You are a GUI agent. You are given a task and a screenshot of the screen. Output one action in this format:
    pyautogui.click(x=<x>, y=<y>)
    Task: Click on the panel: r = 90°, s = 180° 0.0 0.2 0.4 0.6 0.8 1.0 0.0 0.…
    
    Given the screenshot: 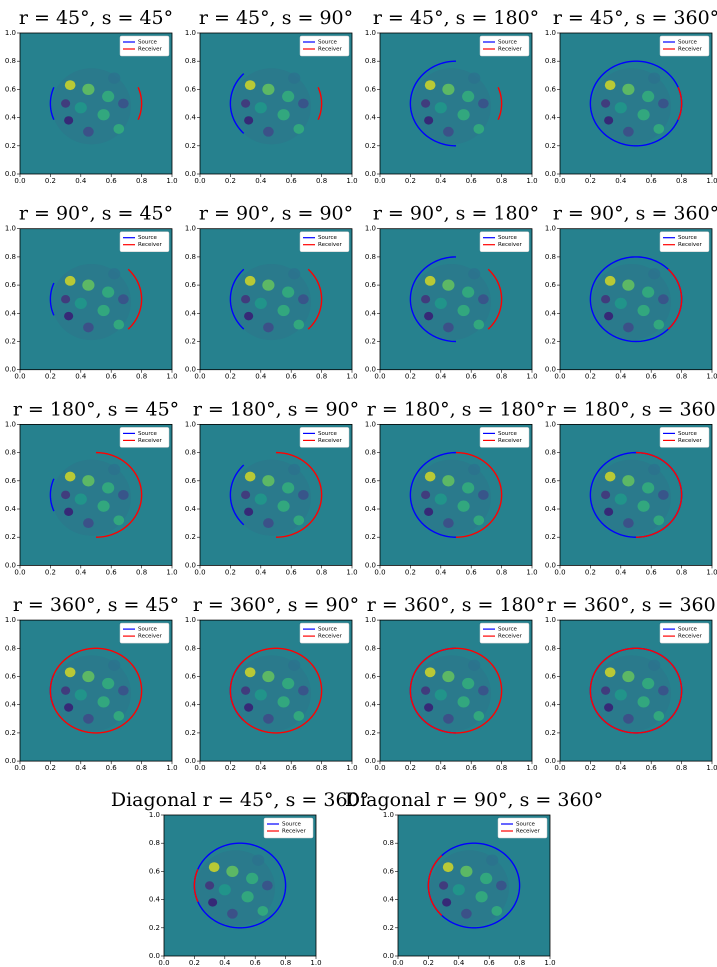 What is the action you would take?
    pyautogui.click(x=452, y=292)
    